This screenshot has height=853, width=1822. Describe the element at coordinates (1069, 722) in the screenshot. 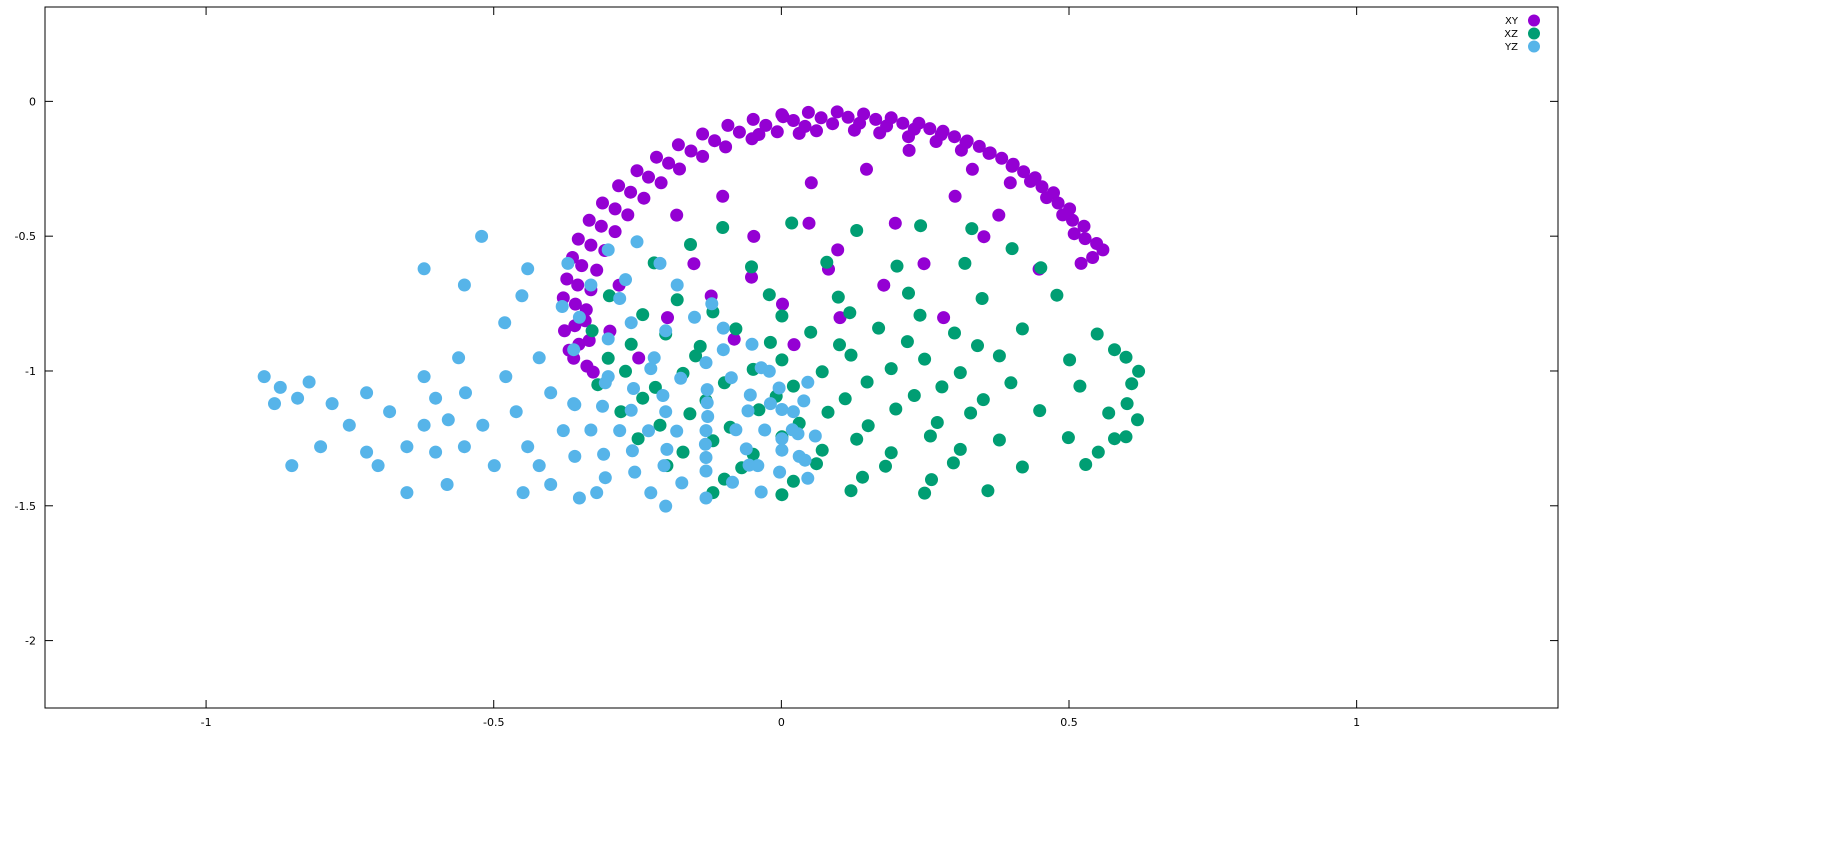

I see `x-tick-label: 0.5` at that location.